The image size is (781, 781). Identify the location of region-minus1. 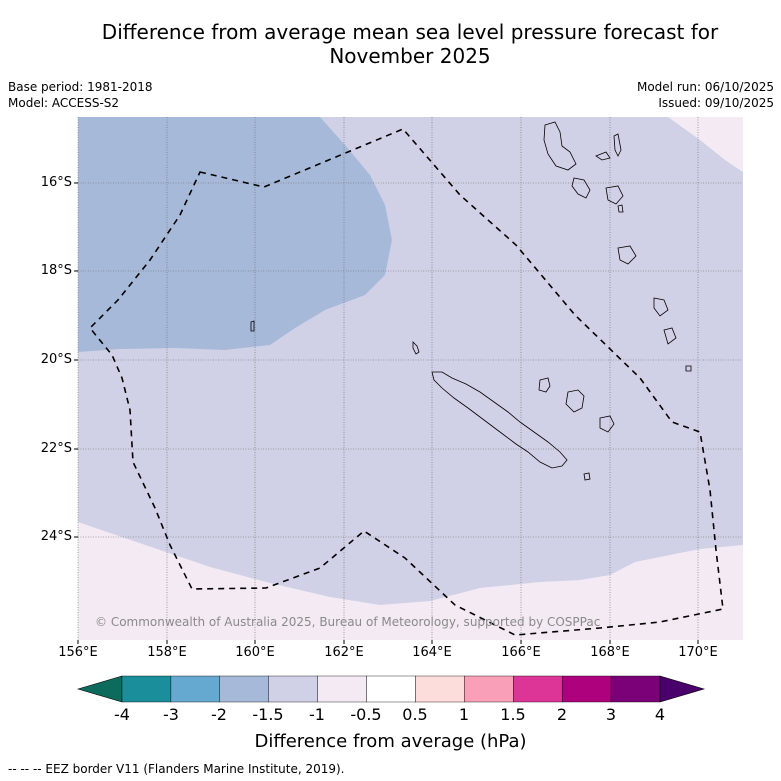
(410, 581).